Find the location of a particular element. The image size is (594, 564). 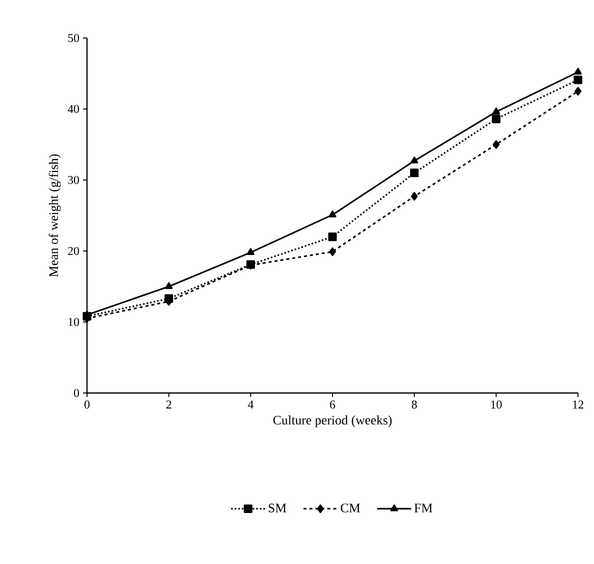

y-tick-label: 40 is located at coordinates (74, 109).